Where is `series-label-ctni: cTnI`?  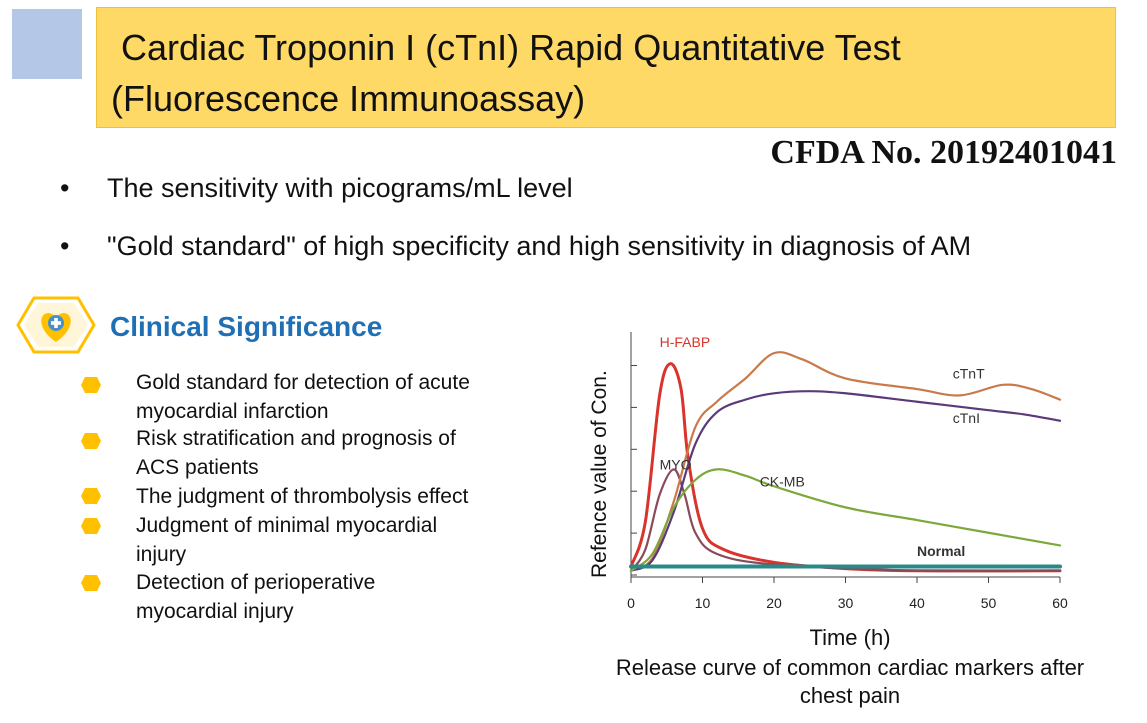 series-label-ctni: cTnI is located at coordinates (966, 418).